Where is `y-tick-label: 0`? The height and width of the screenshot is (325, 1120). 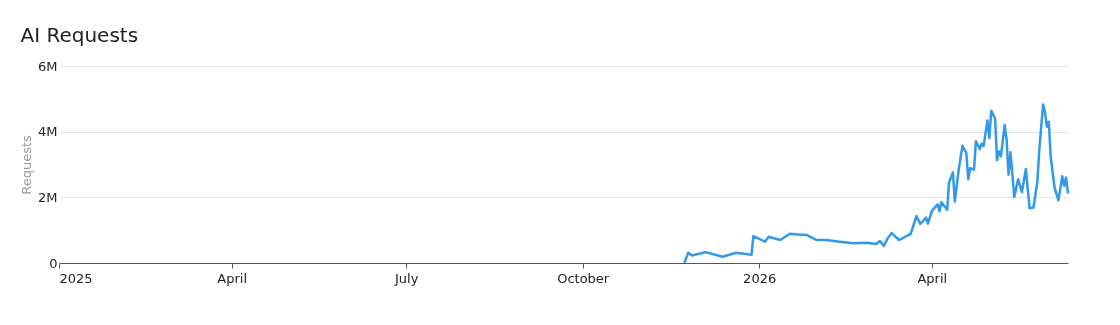
y-tick-label: 0 is located at coordinates (53, 263).